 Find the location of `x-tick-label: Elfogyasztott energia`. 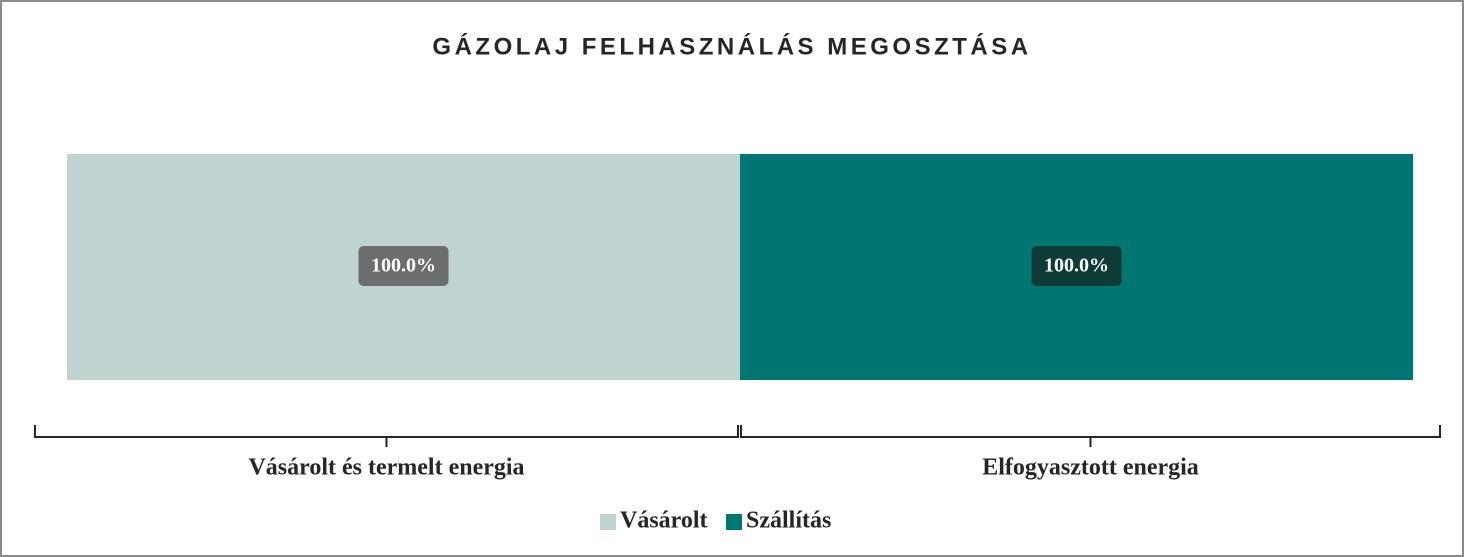

x-tick-label: Elfogyasztott energia is located at coordinates (1090, 468).